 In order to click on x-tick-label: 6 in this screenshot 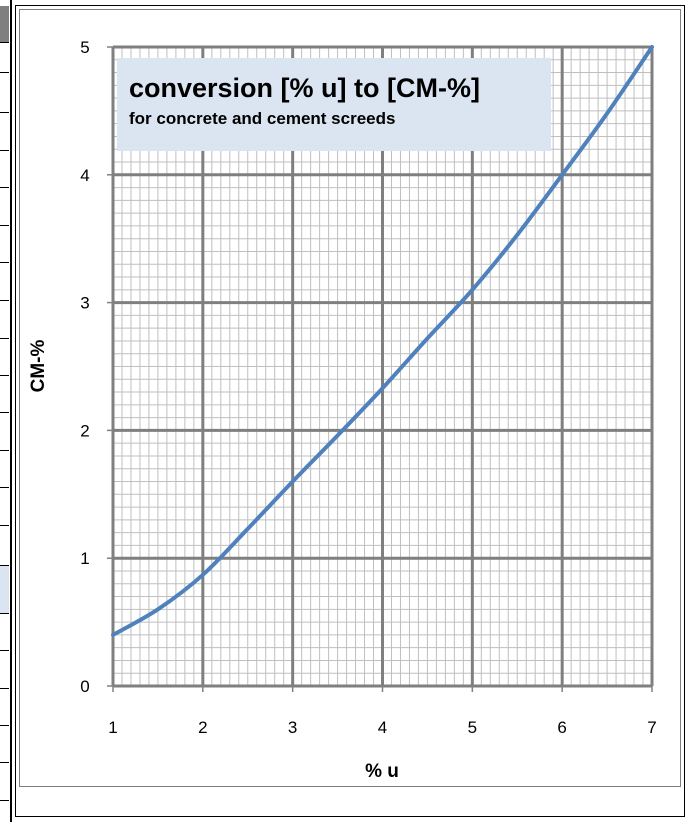, I will do `click(561, 727)`.